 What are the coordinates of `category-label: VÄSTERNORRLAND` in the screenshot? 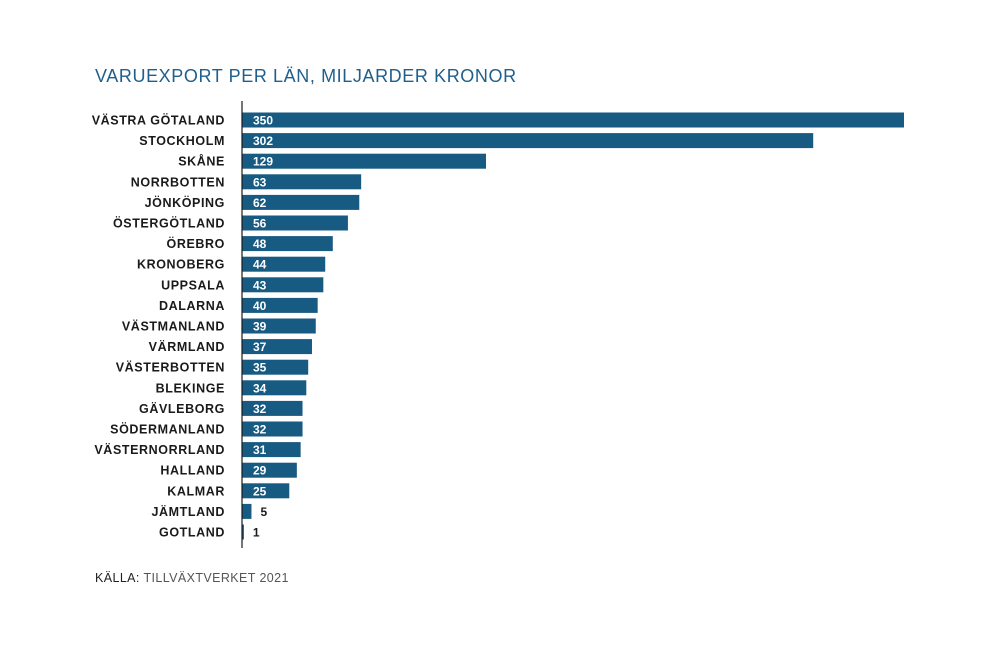 It's located at (159, 449).